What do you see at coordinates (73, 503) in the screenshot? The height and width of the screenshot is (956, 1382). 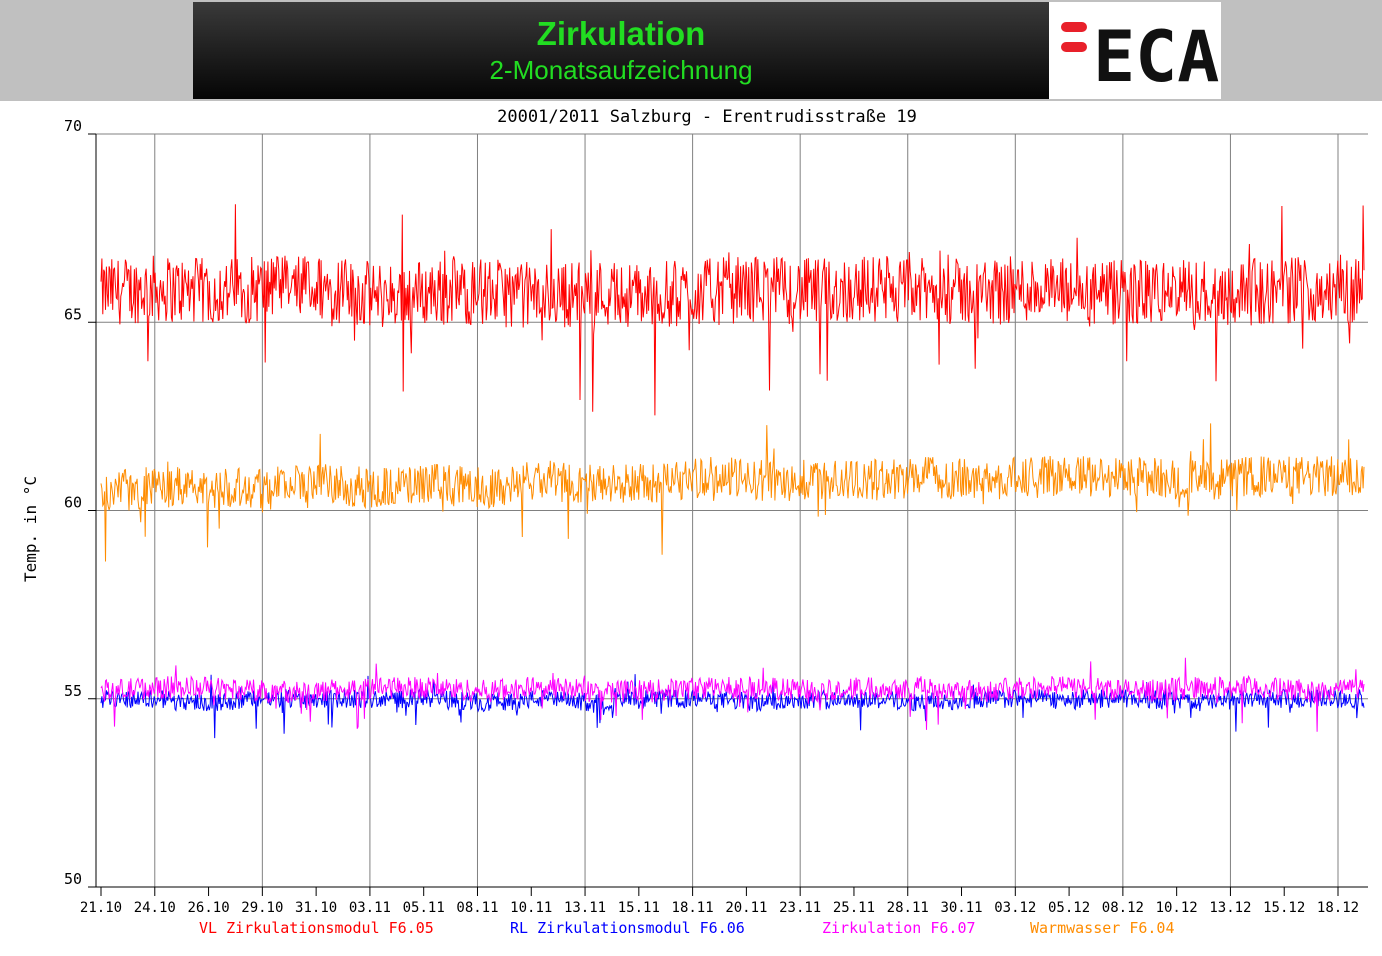 I see `y-tick-label: 60` at bounding box center [73, 503].